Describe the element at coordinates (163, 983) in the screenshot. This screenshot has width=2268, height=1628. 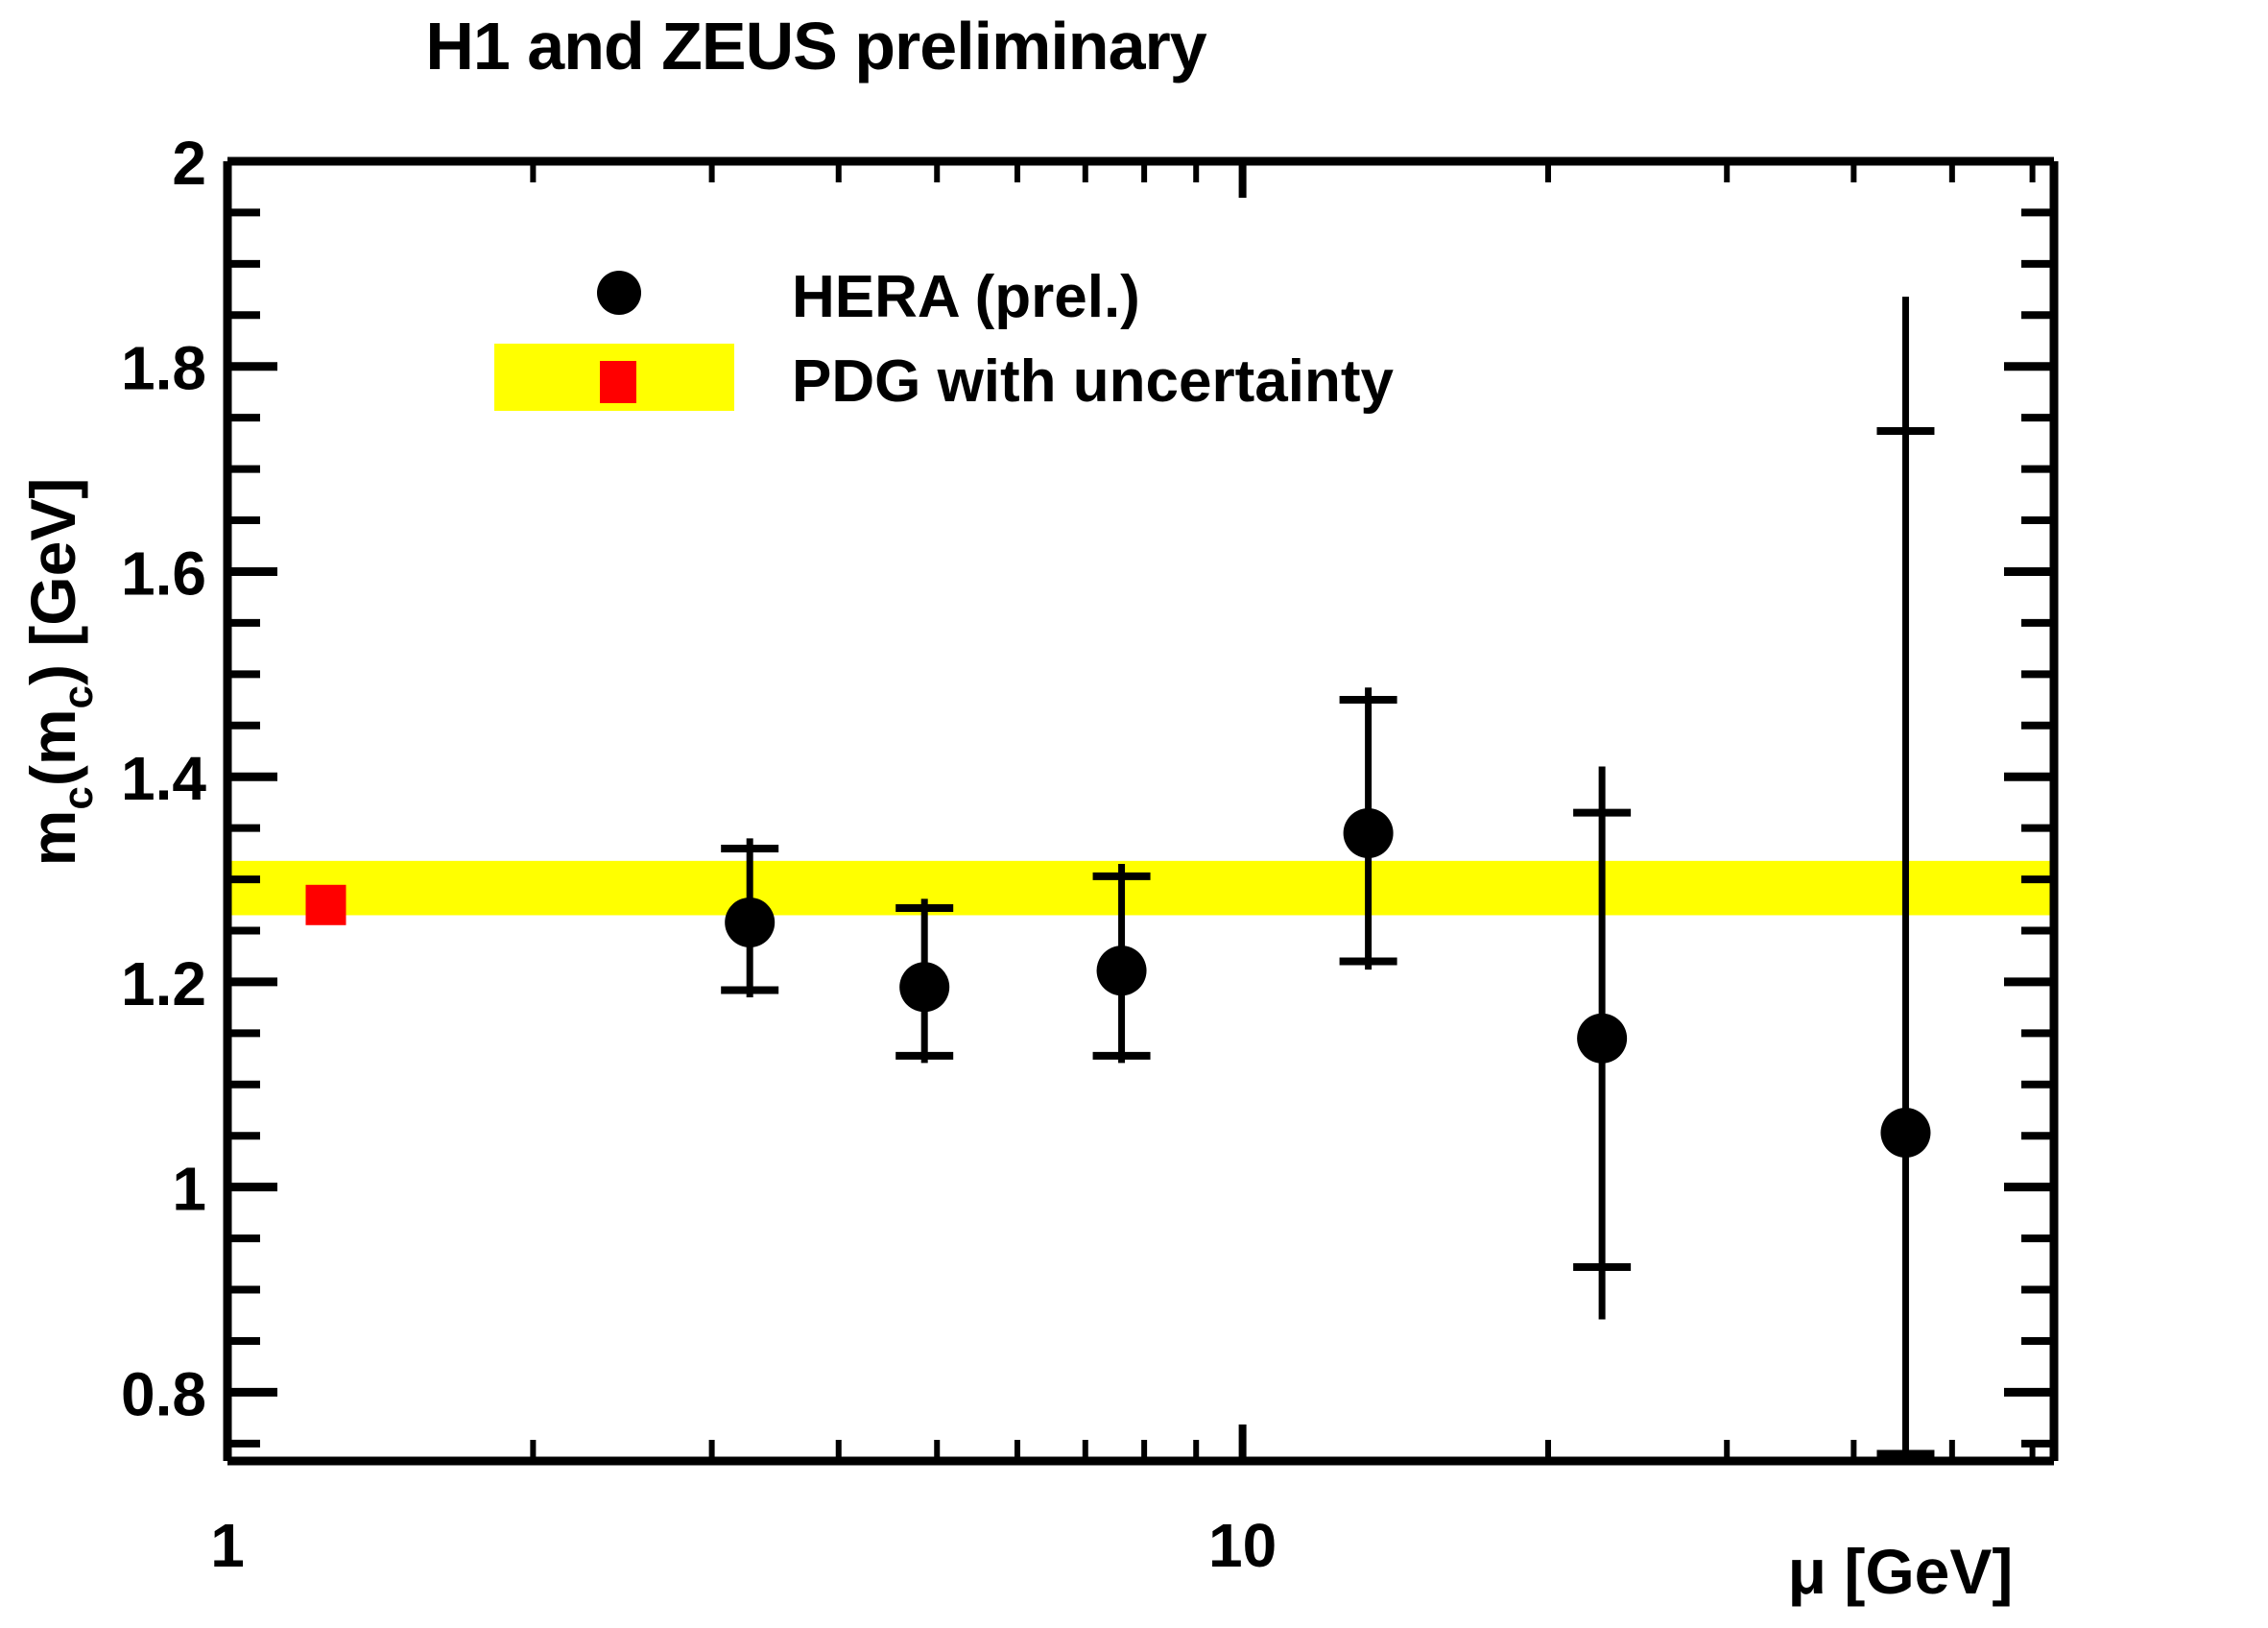
I see `y-tick-label: 1.2` at that location.